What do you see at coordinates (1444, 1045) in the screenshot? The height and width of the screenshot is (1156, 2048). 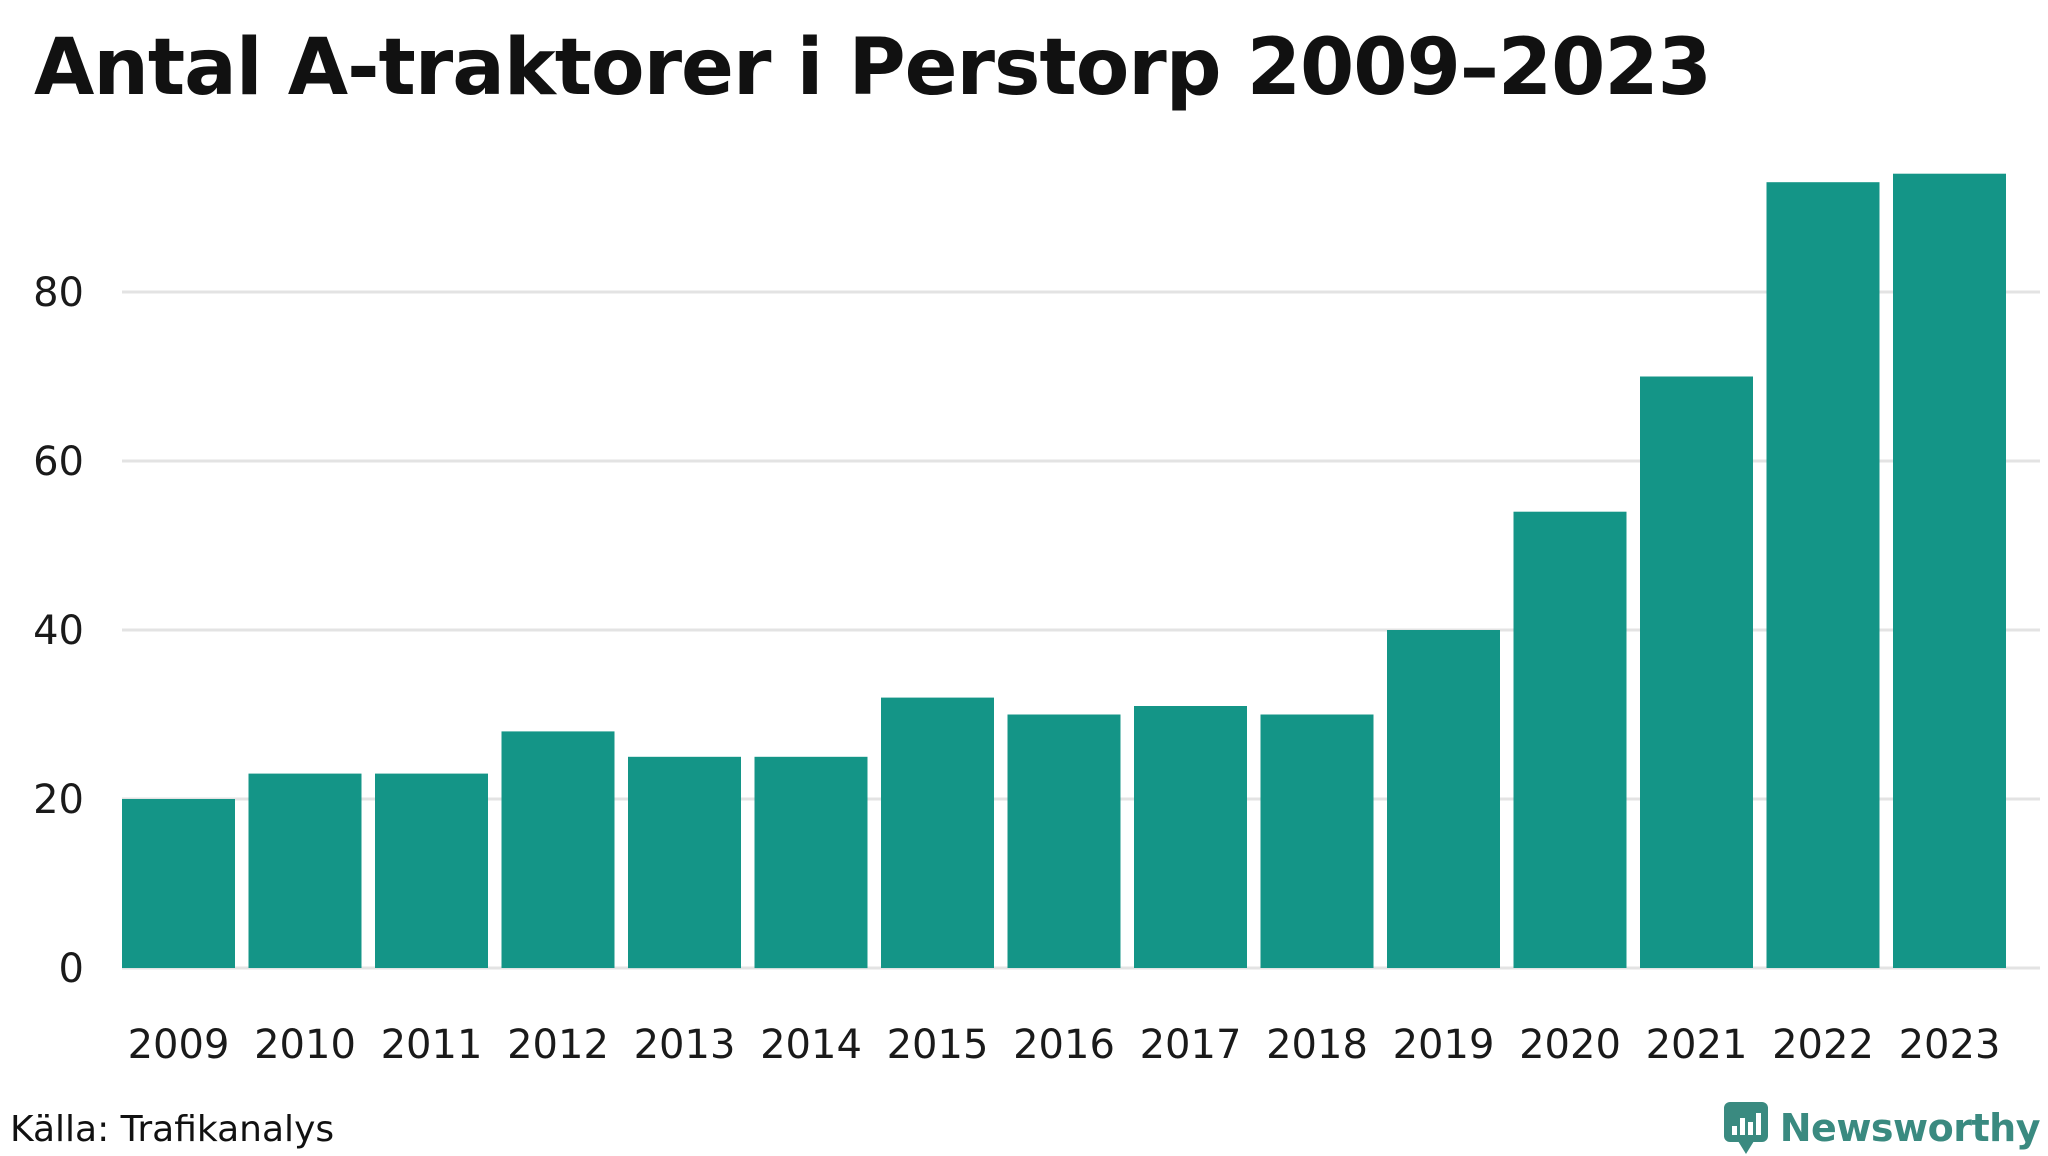 I see `x-tick-label: 2019` at bounding box center [1444, 1045].